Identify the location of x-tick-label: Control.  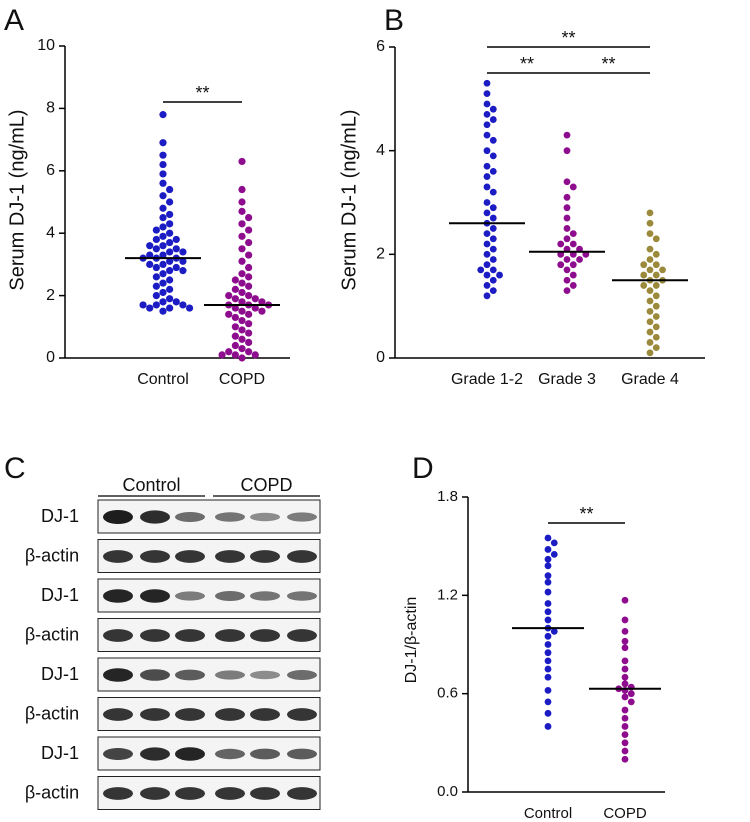
(548, 813).